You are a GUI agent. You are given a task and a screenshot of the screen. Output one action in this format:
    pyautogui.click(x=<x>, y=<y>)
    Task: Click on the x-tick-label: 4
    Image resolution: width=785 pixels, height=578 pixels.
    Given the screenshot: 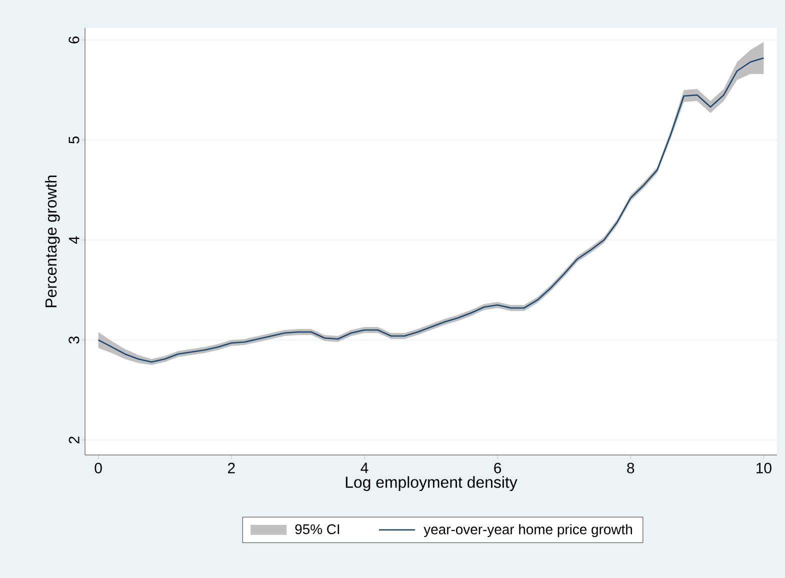 What is the action you would take?
    pyautogui.click(x=364, y=468)
    